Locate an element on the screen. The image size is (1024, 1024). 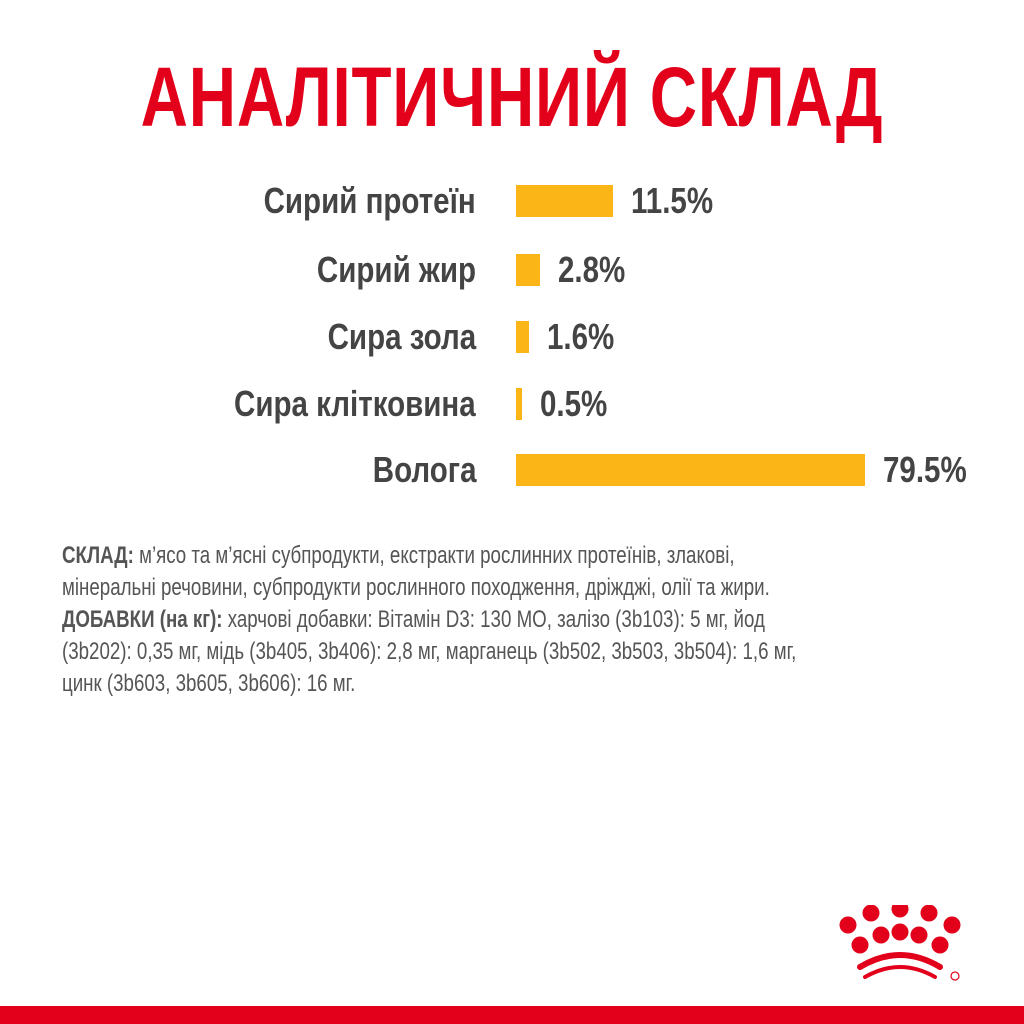
composition-label: СКЛАД: is located at coordinates (98, 555).